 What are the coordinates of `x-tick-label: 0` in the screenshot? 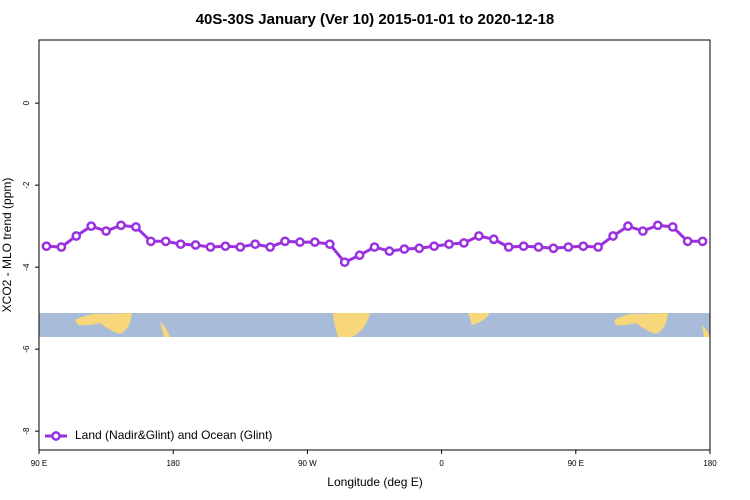 It's located at (441, 463).